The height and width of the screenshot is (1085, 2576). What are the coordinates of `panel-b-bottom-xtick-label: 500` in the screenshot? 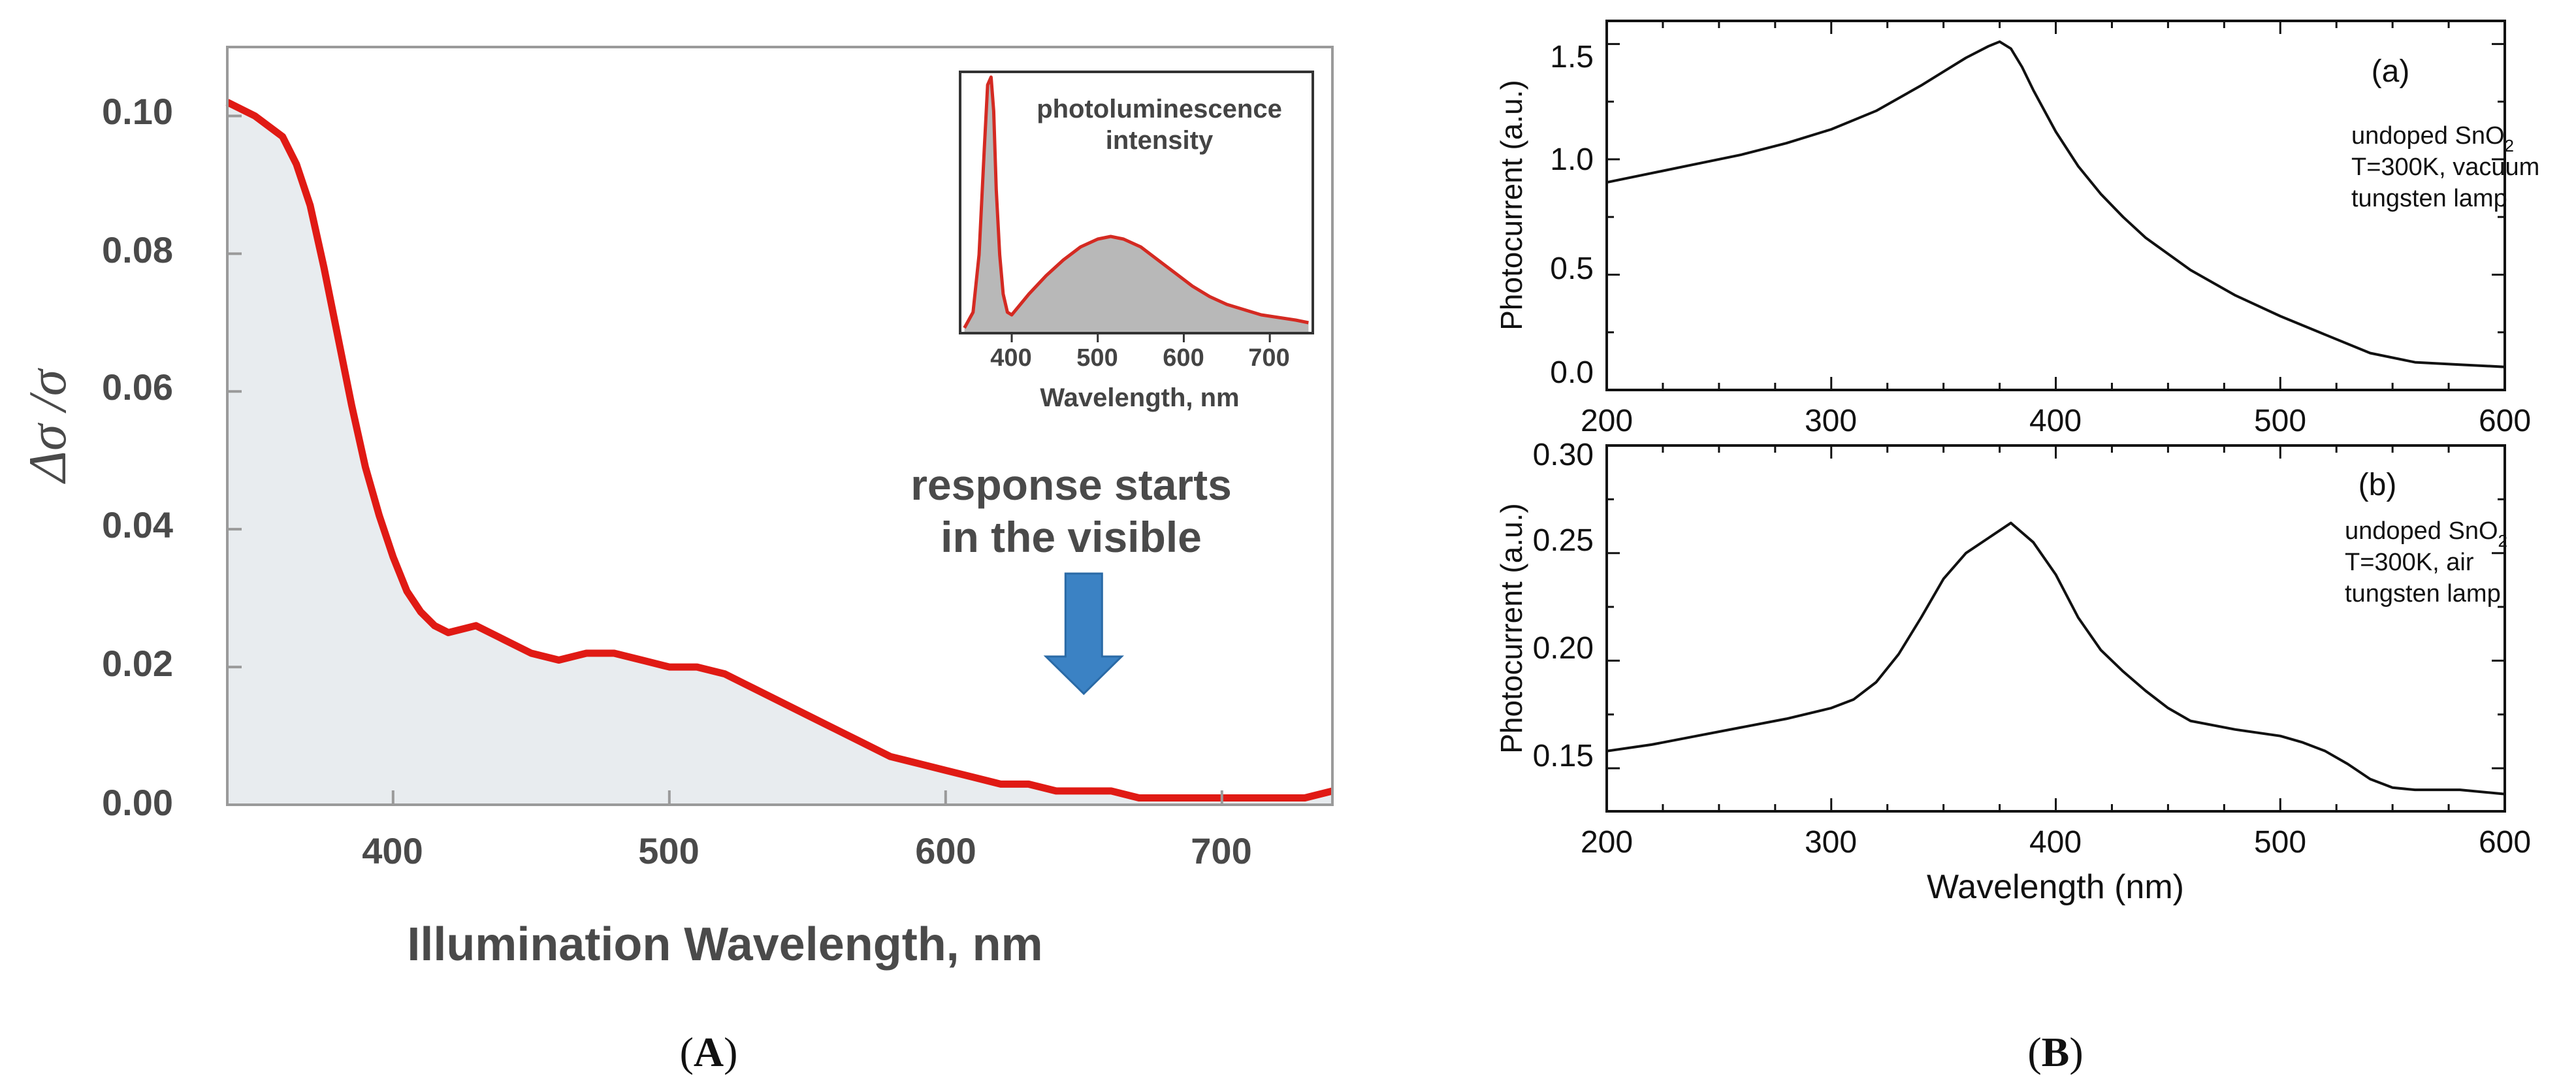 It's located at (2280, 842).